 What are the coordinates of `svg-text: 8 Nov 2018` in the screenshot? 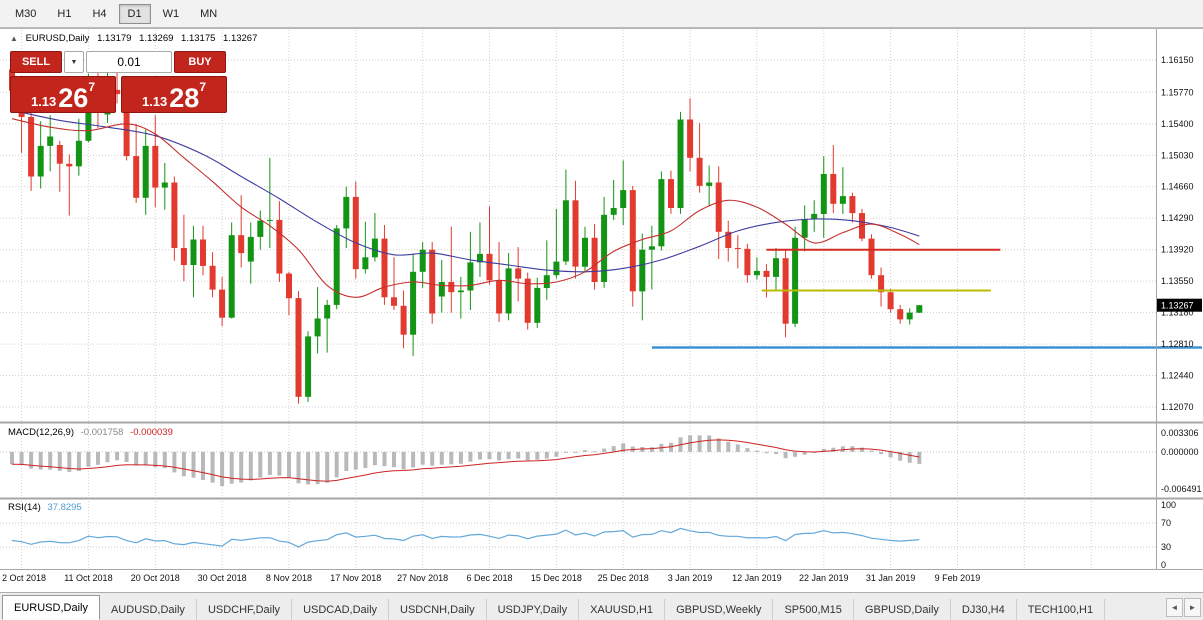 It's located at (289, 578).